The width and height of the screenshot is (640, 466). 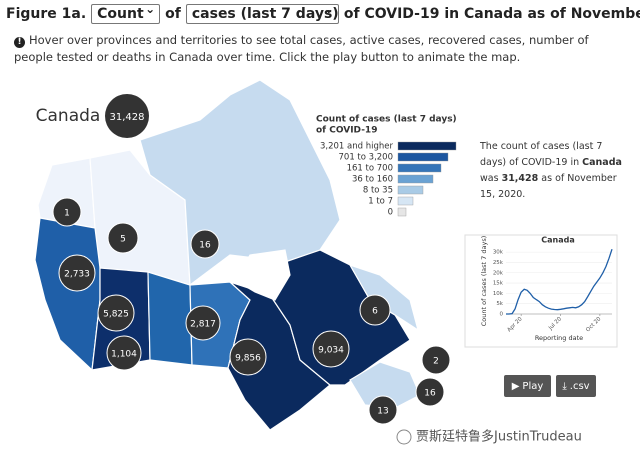 I want to click on metric-select: cases (last 7 days), so click(x=262, y=13).